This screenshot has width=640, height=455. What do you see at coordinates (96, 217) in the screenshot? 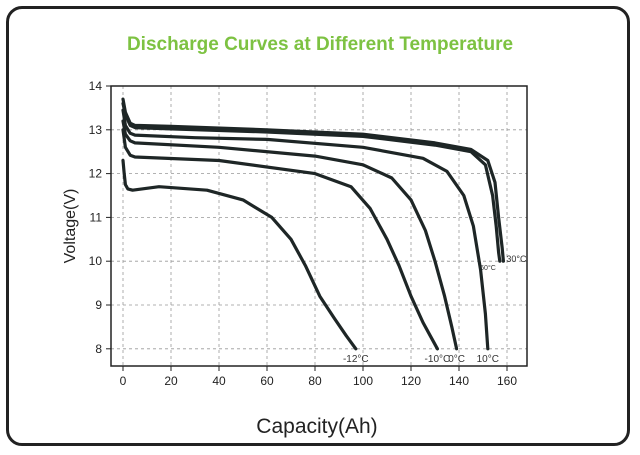
I see `y-tick-label: 11` at bounding box center [96, 217].